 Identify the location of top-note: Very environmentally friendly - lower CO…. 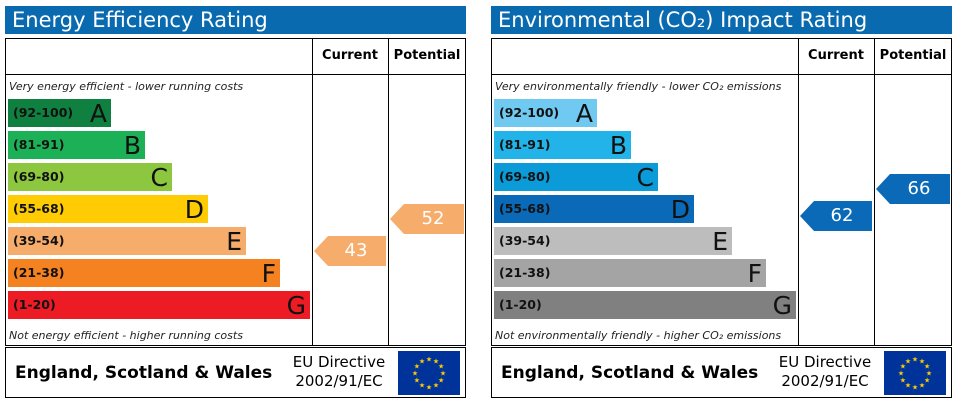
(638, 86).